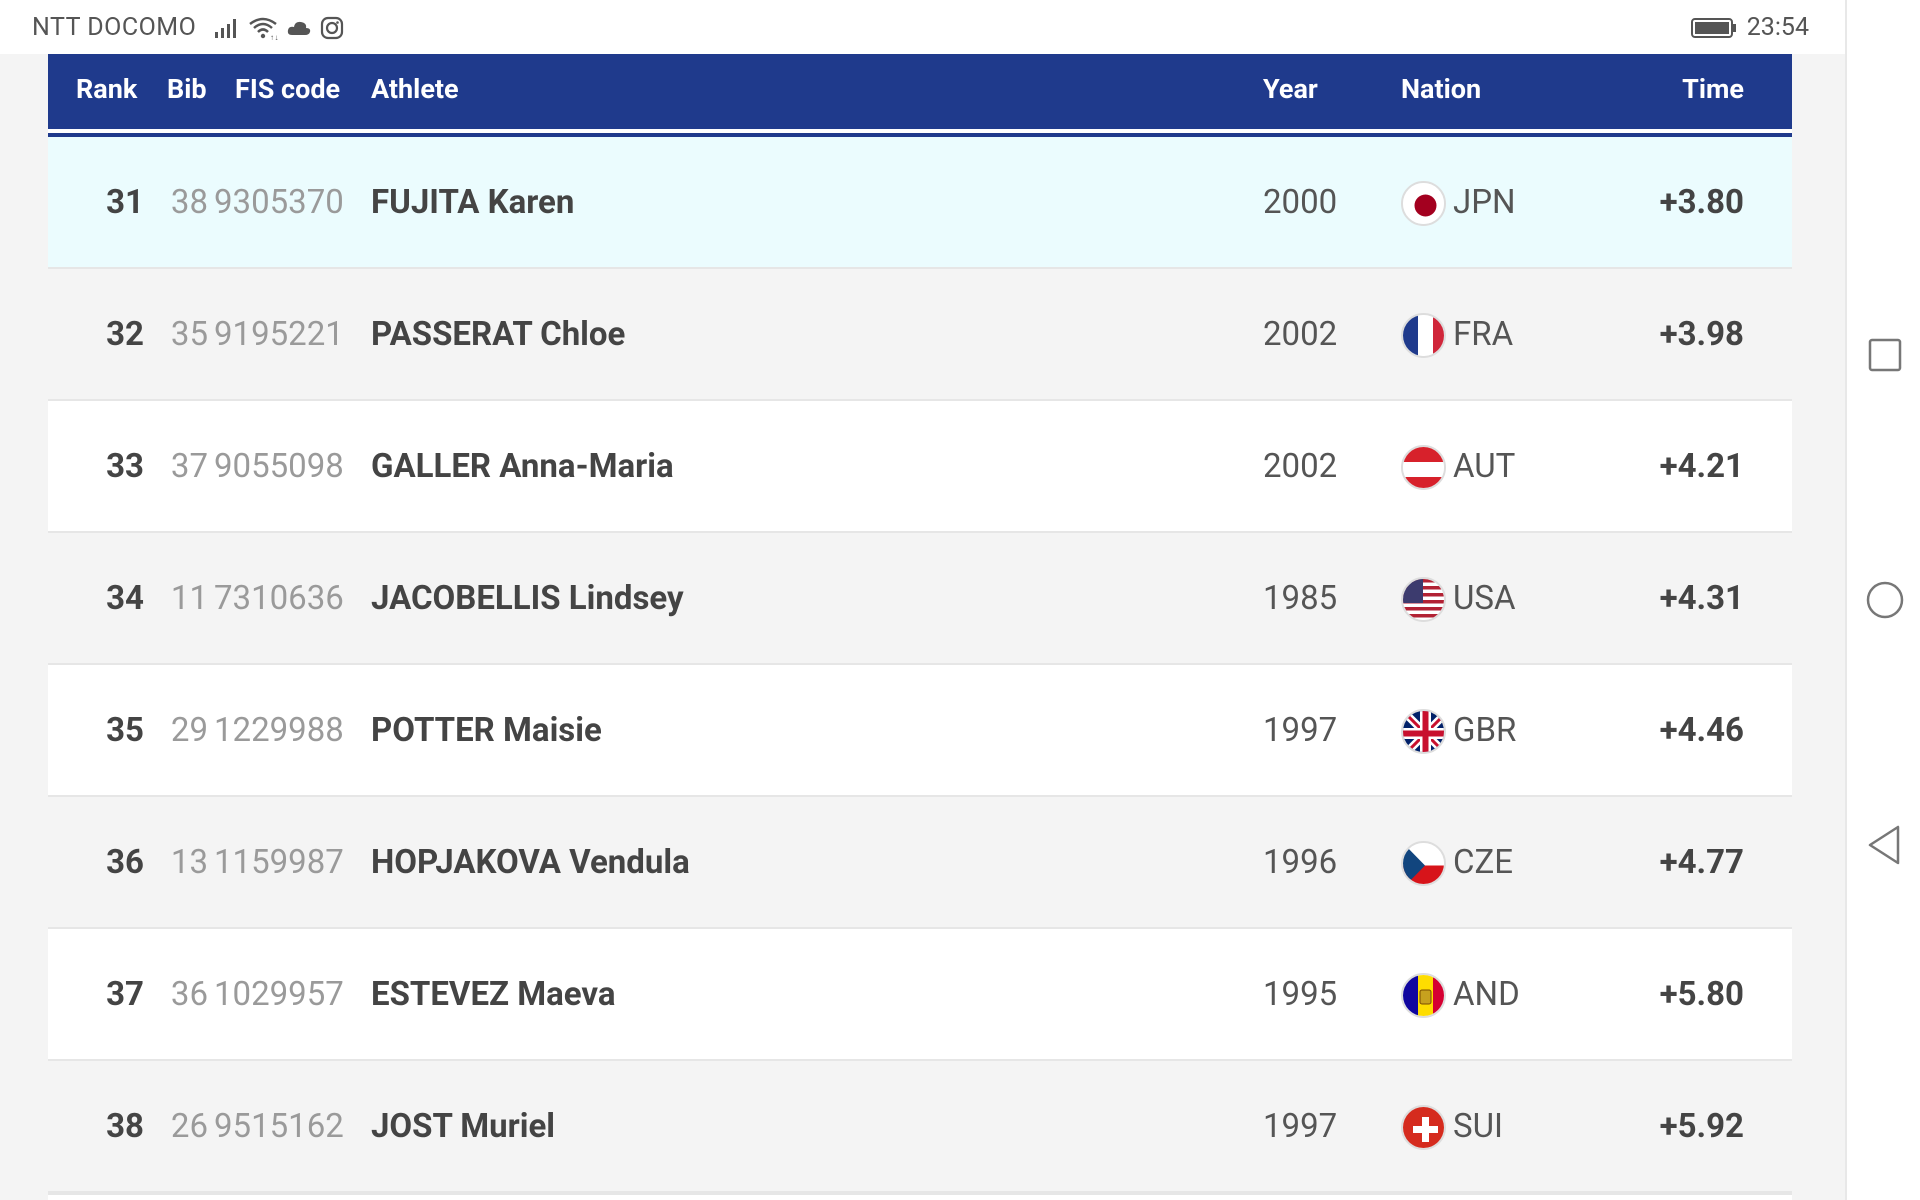  I want to click on rank-cell: 34, so click(125, 598).